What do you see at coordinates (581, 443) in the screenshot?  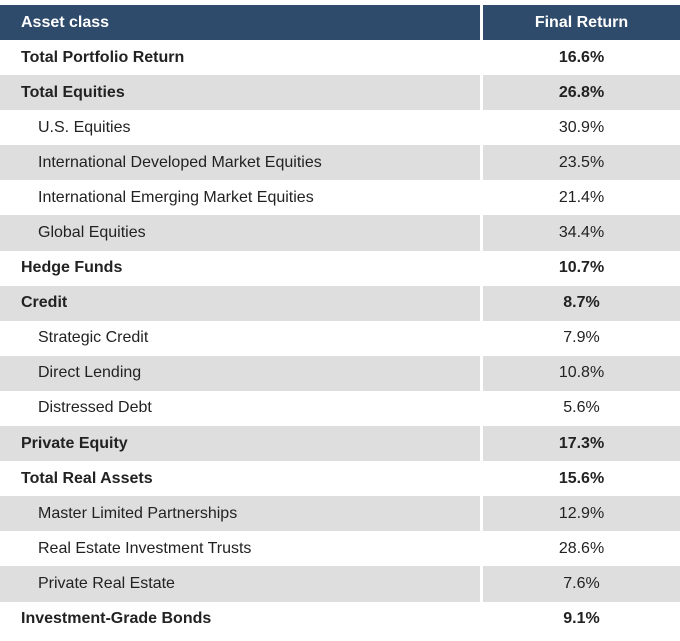 I see `row-value: 17.3%` at bounding box center [581, 443].